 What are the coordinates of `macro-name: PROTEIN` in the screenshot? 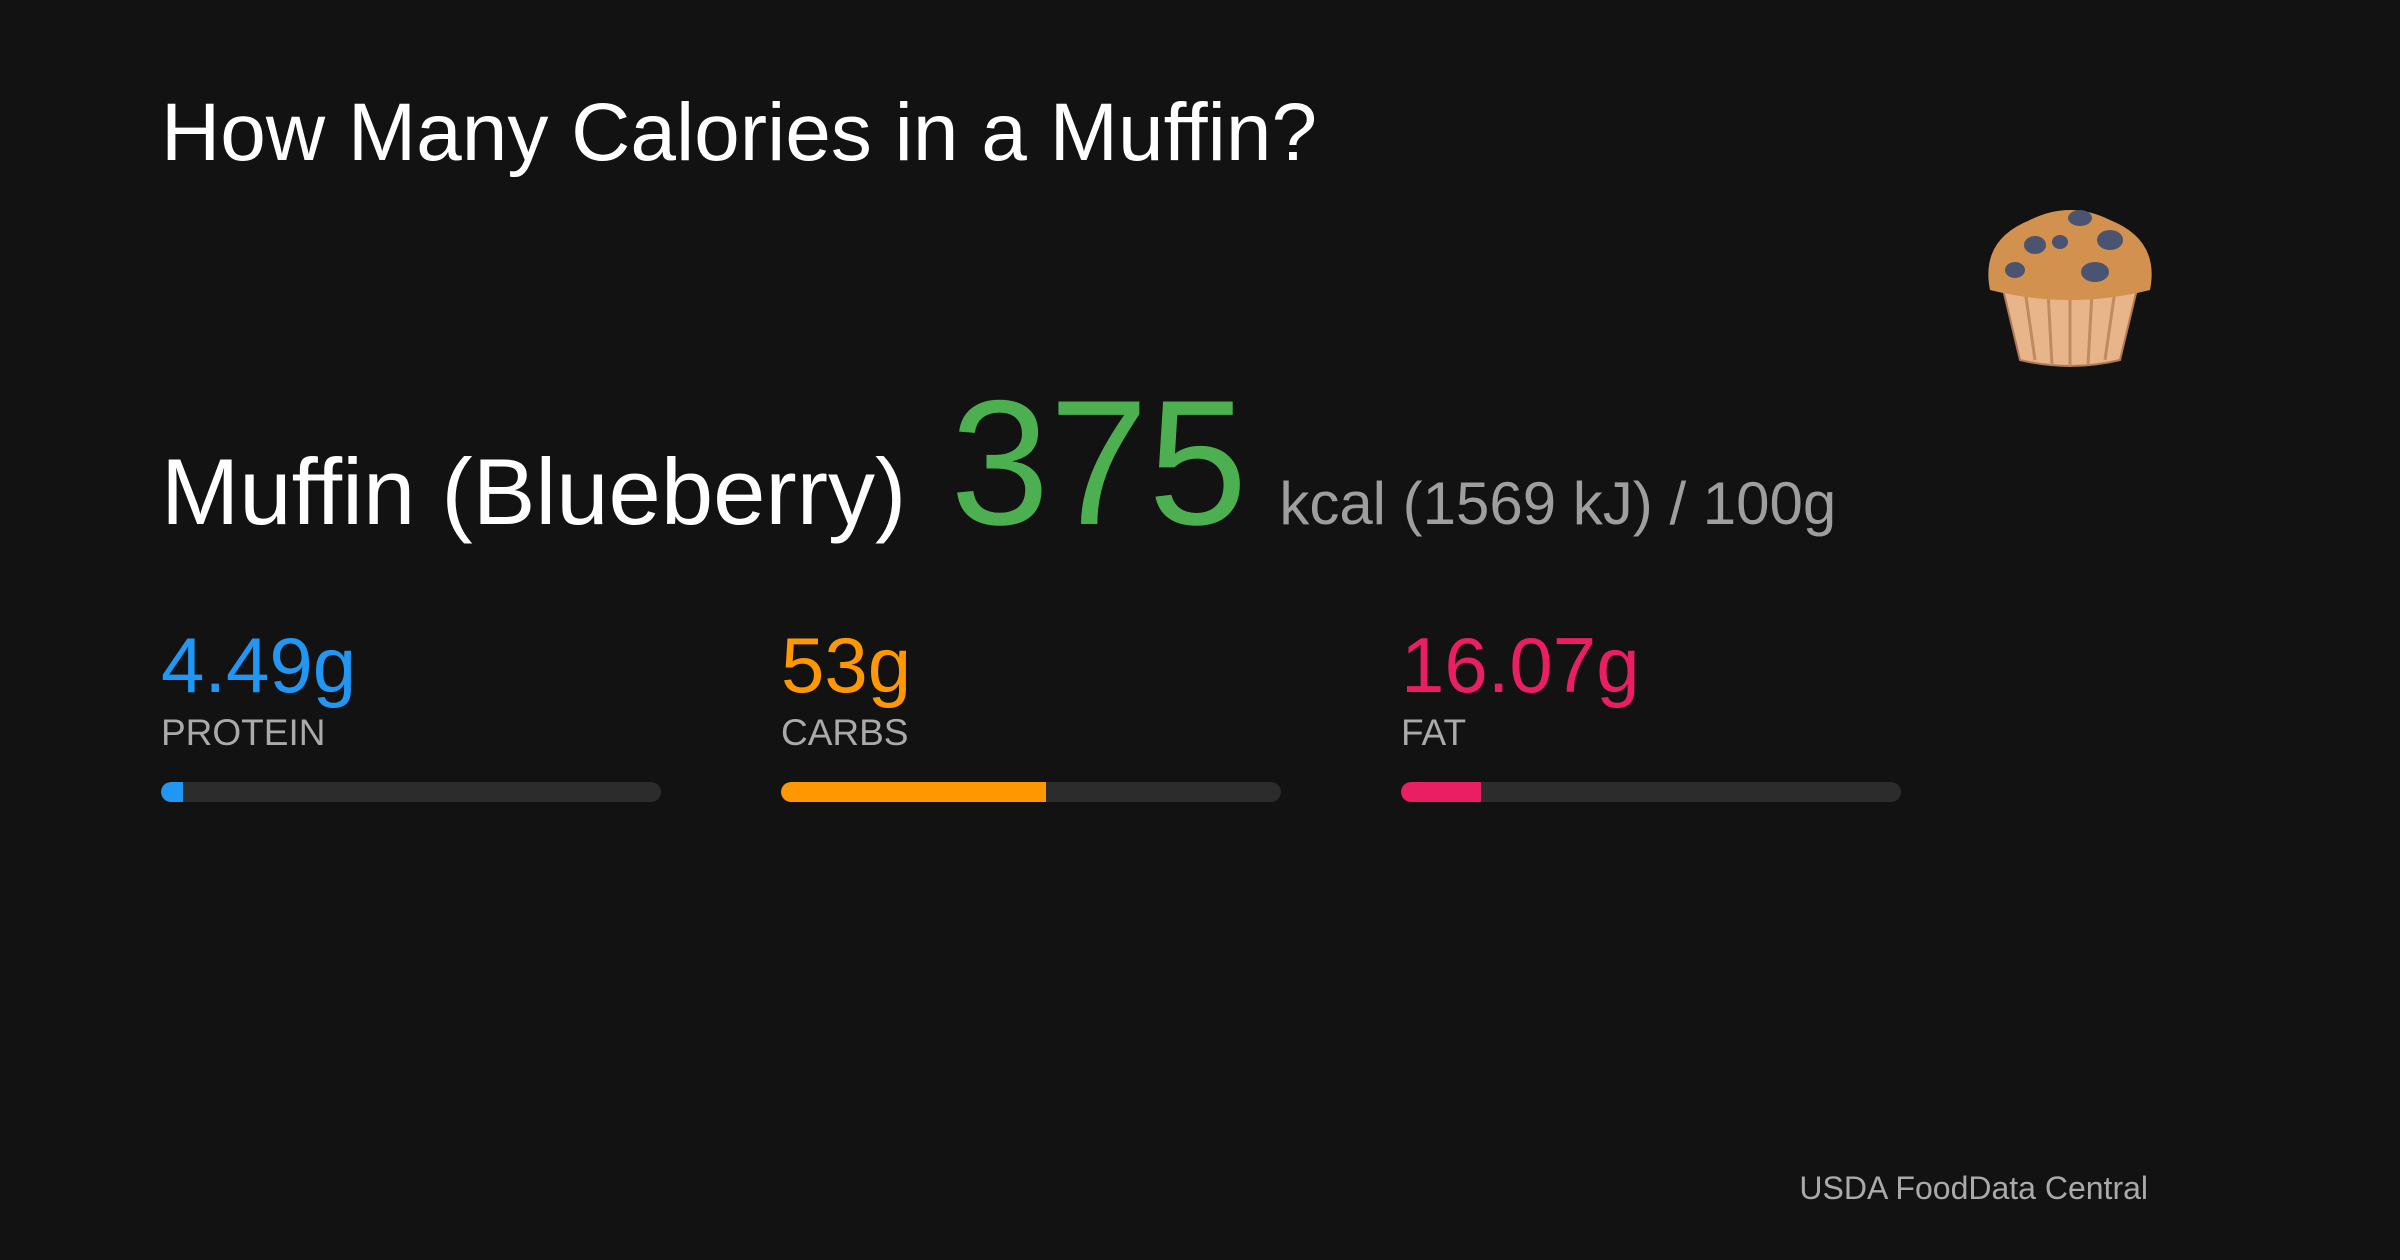 It's located at (243, 732).